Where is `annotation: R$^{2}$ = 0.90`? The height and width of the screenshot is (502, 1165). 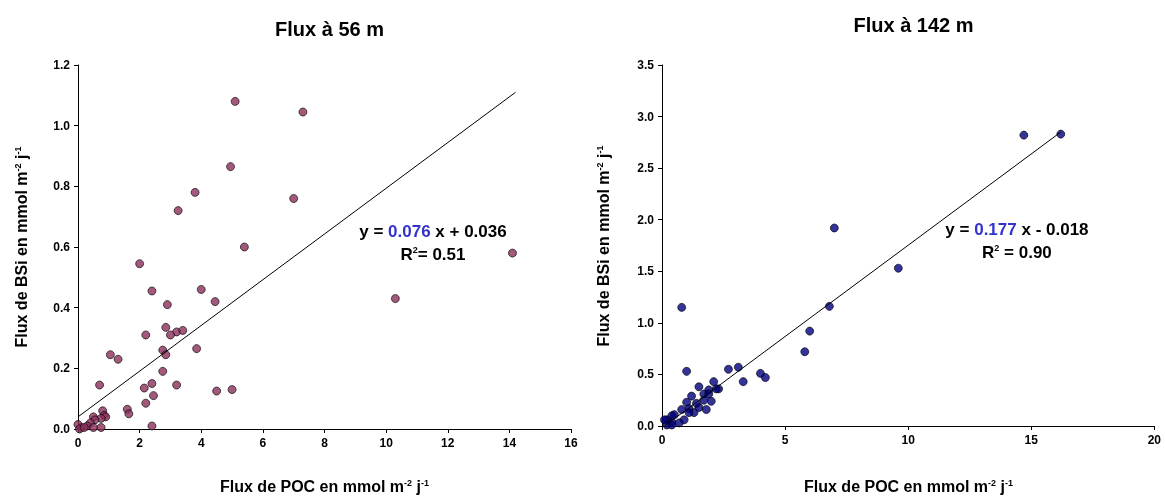 annotation: R$^{2}$ = 0.90 is located at coordinates (1017, 252).